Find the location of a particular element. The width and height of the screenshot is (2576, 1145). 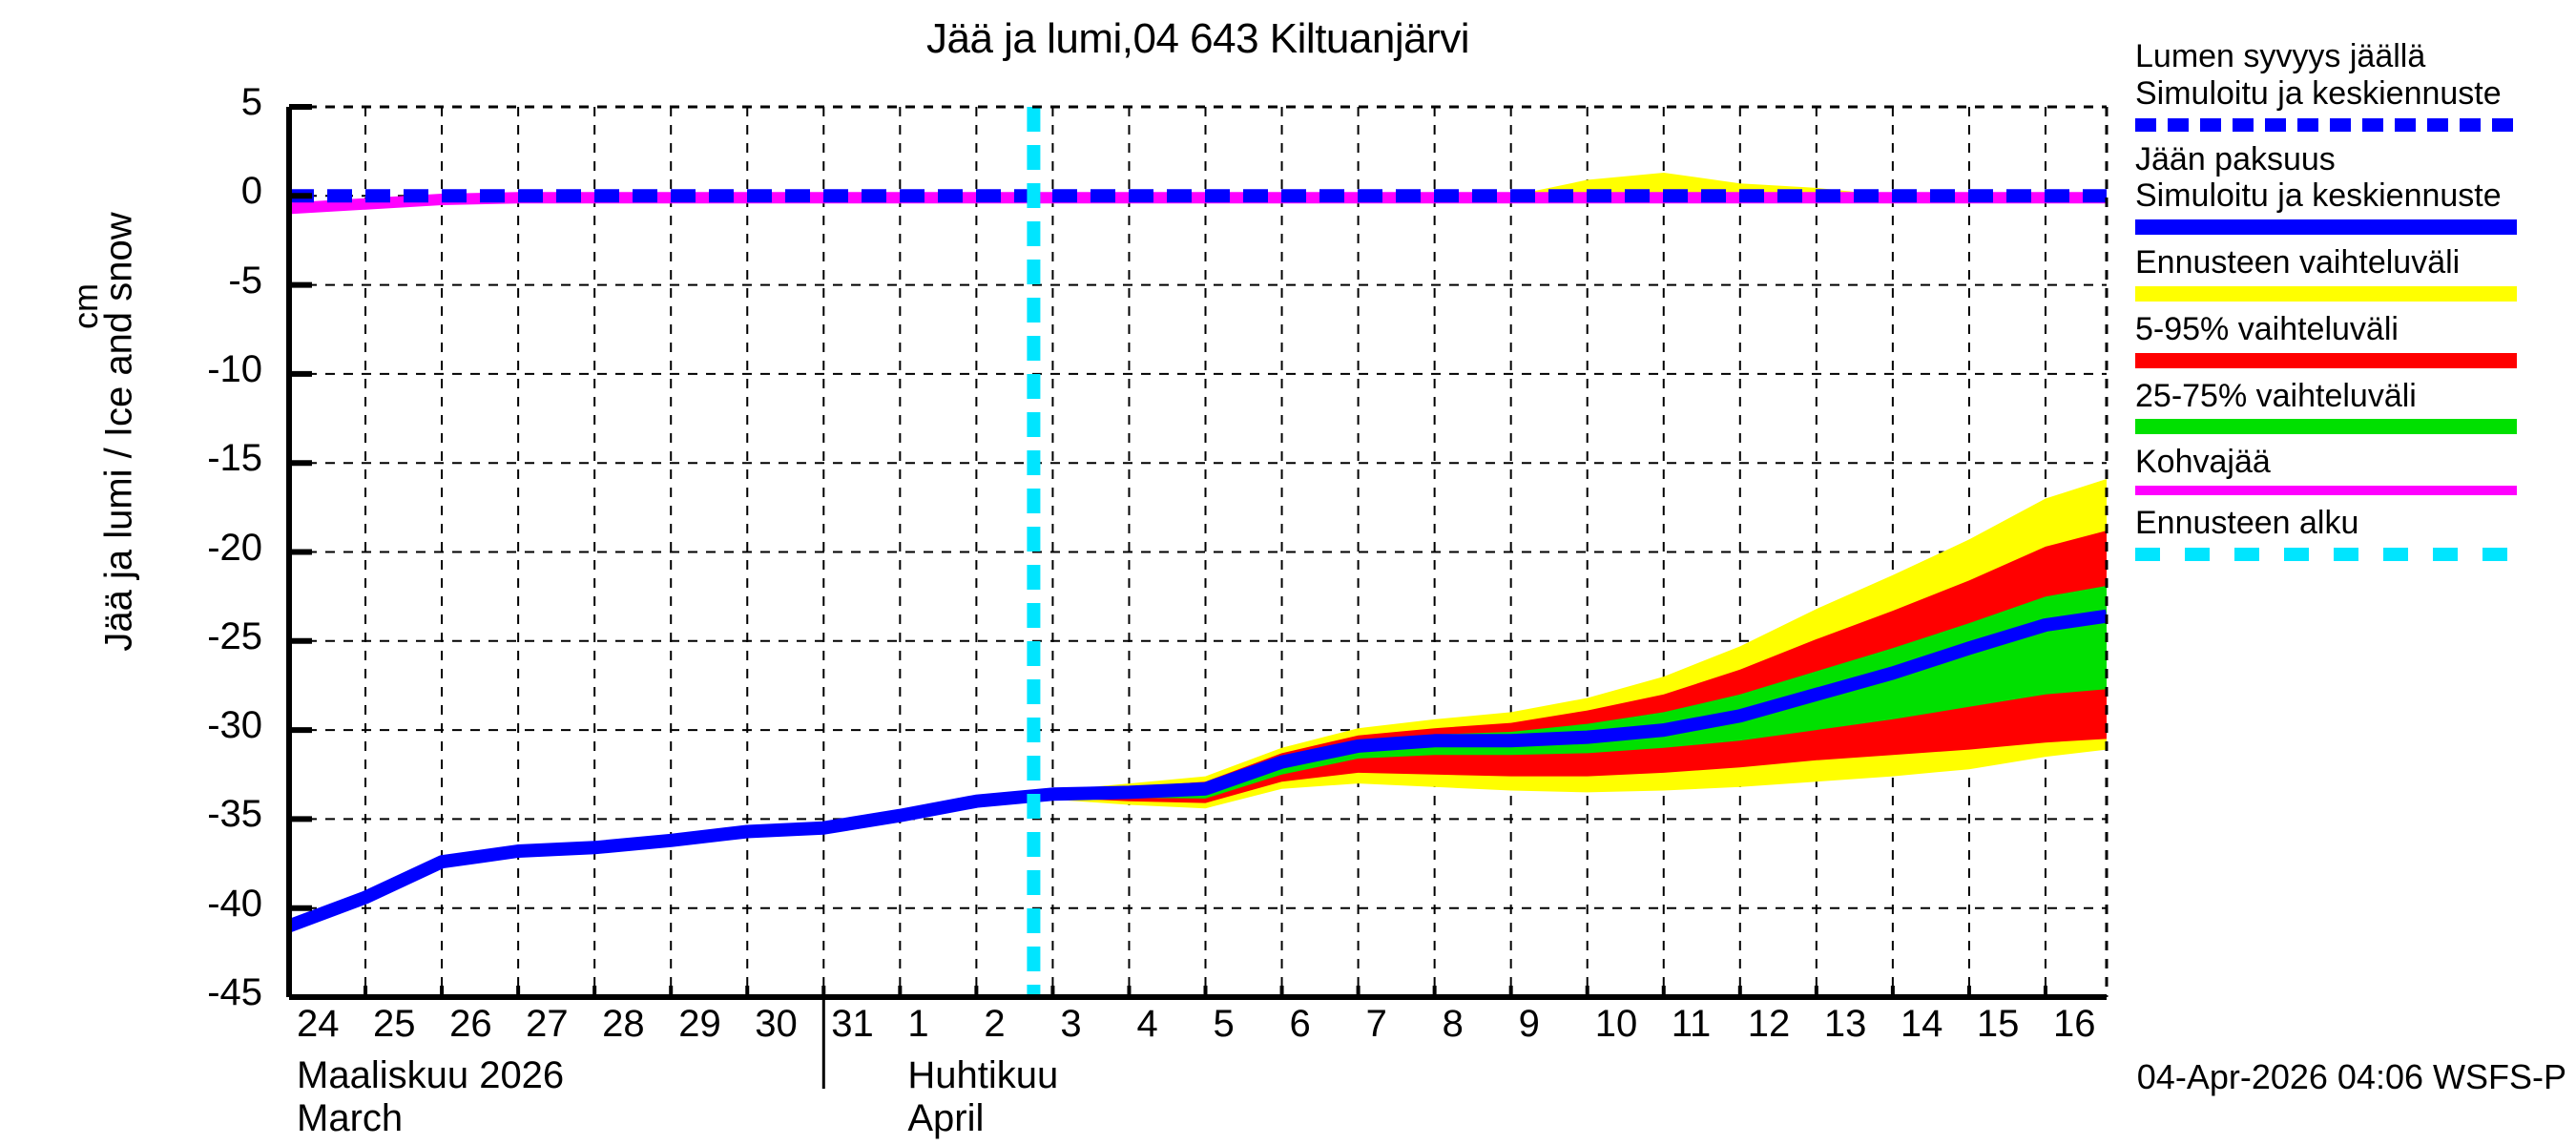

y-tick-label: -20 is located at coordinates (234, 547).